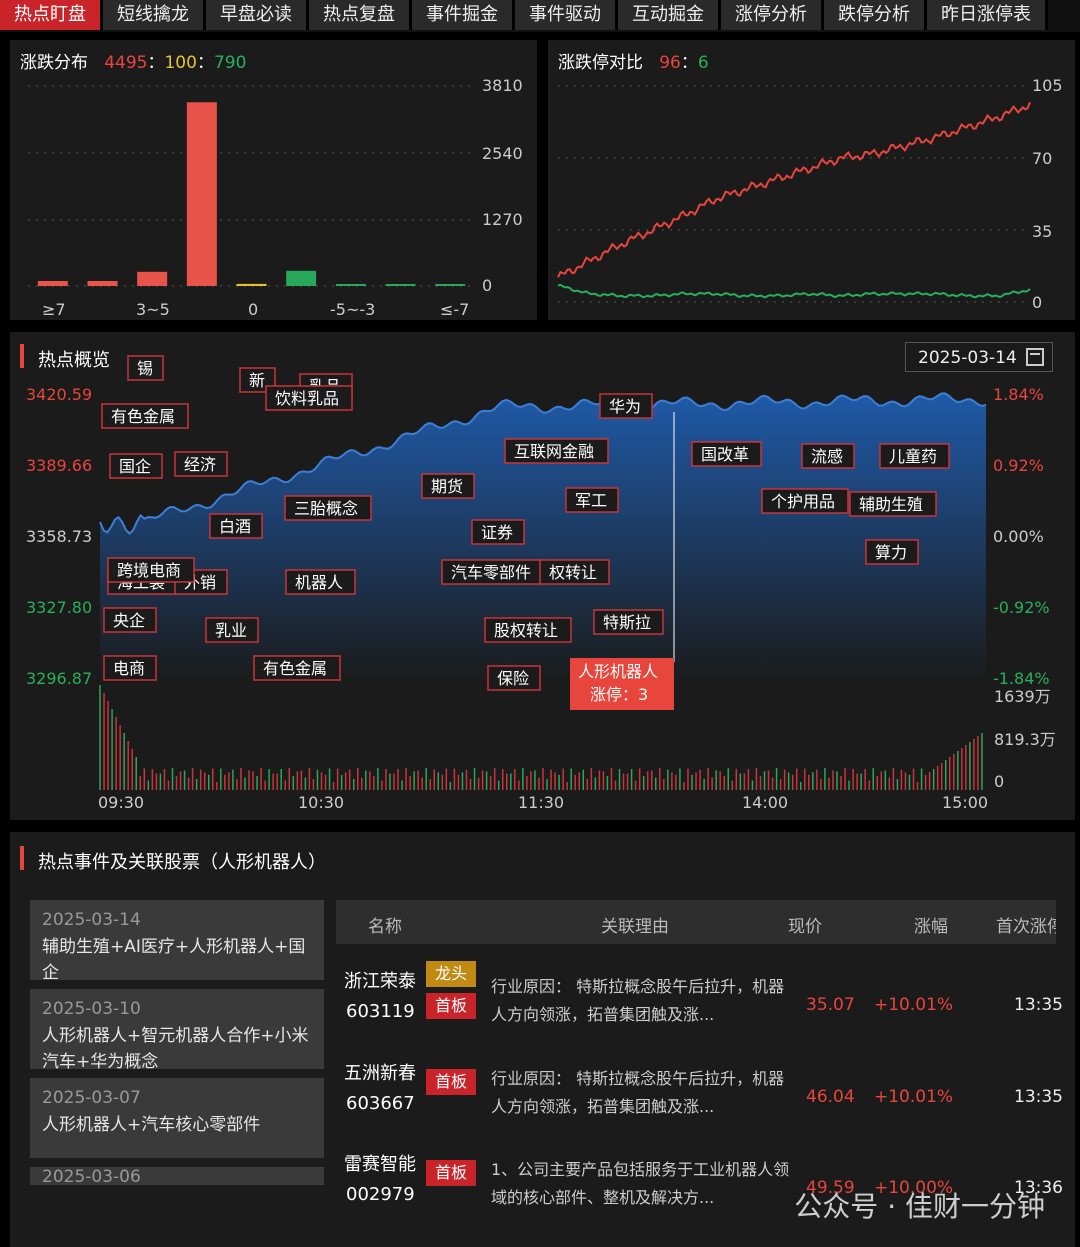 The height and width of the screenshot is (1247, 1080). I want to click on event-text: 人形机器人+智元机器人合作+小米汽车+华为概念, so click(175, 1047).